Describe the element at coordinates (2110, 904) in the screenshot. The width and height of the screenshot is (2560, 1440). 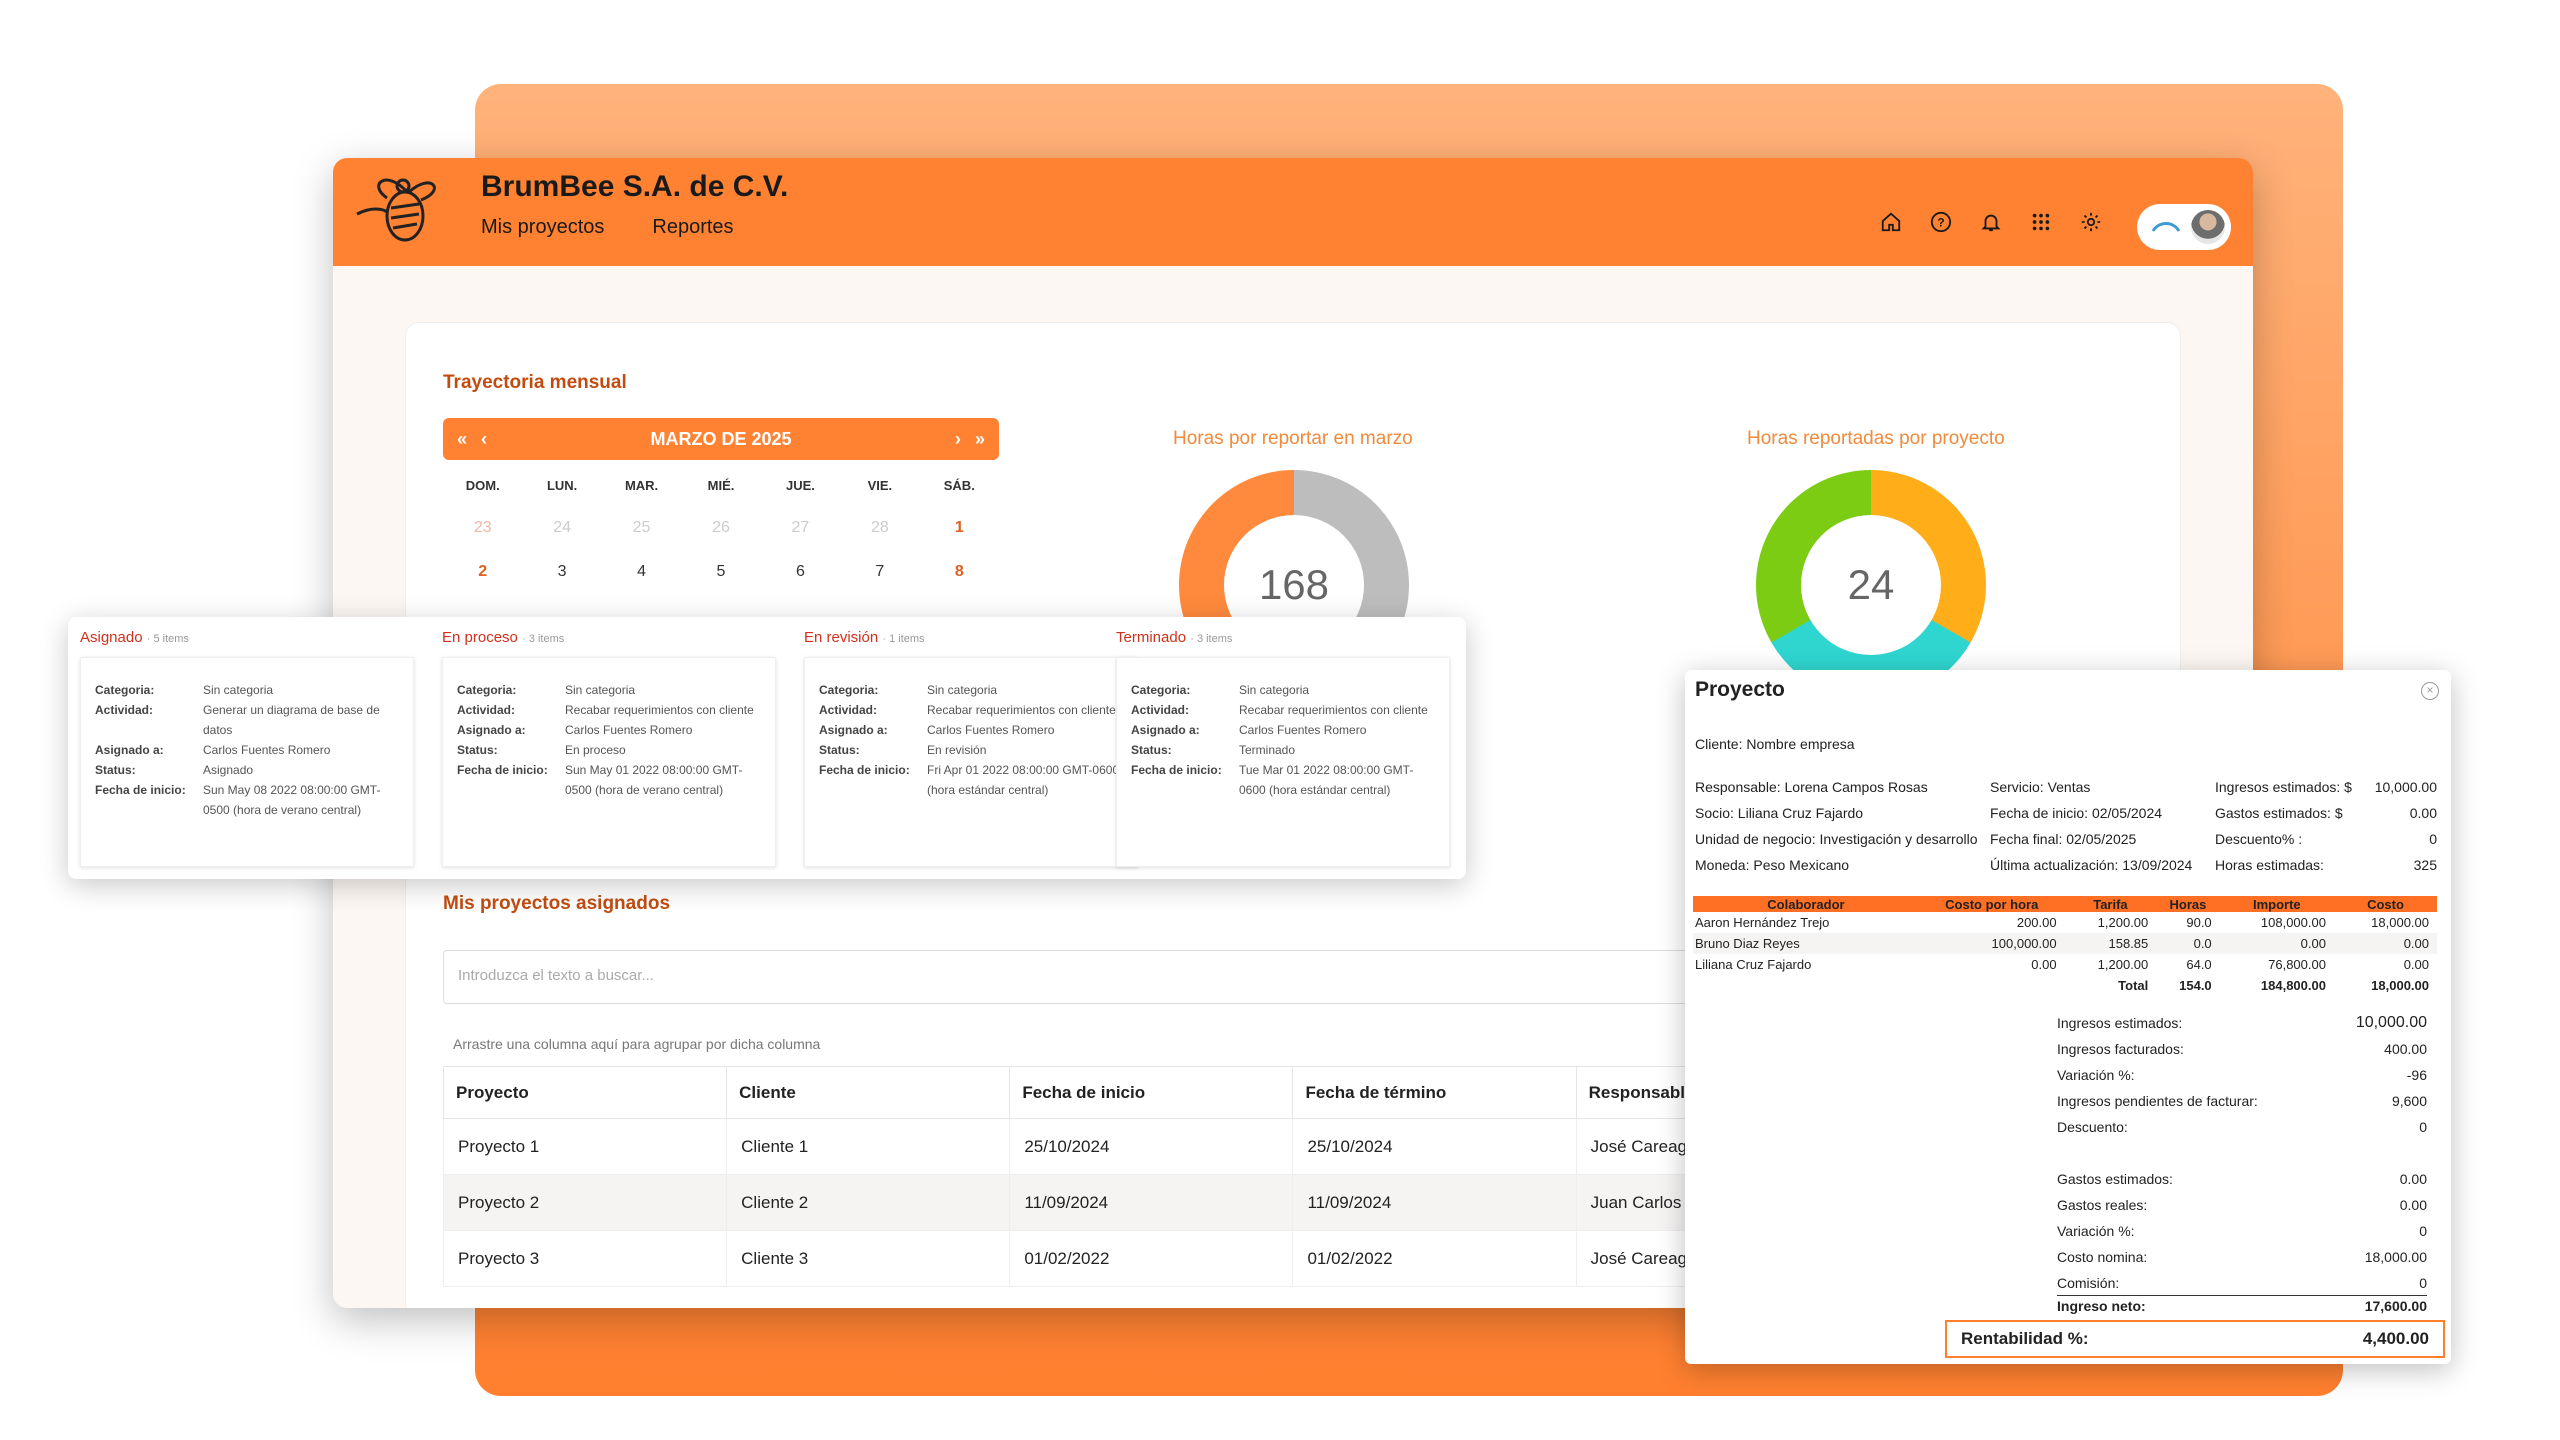
I see `column-header: Tarifa` at that location.